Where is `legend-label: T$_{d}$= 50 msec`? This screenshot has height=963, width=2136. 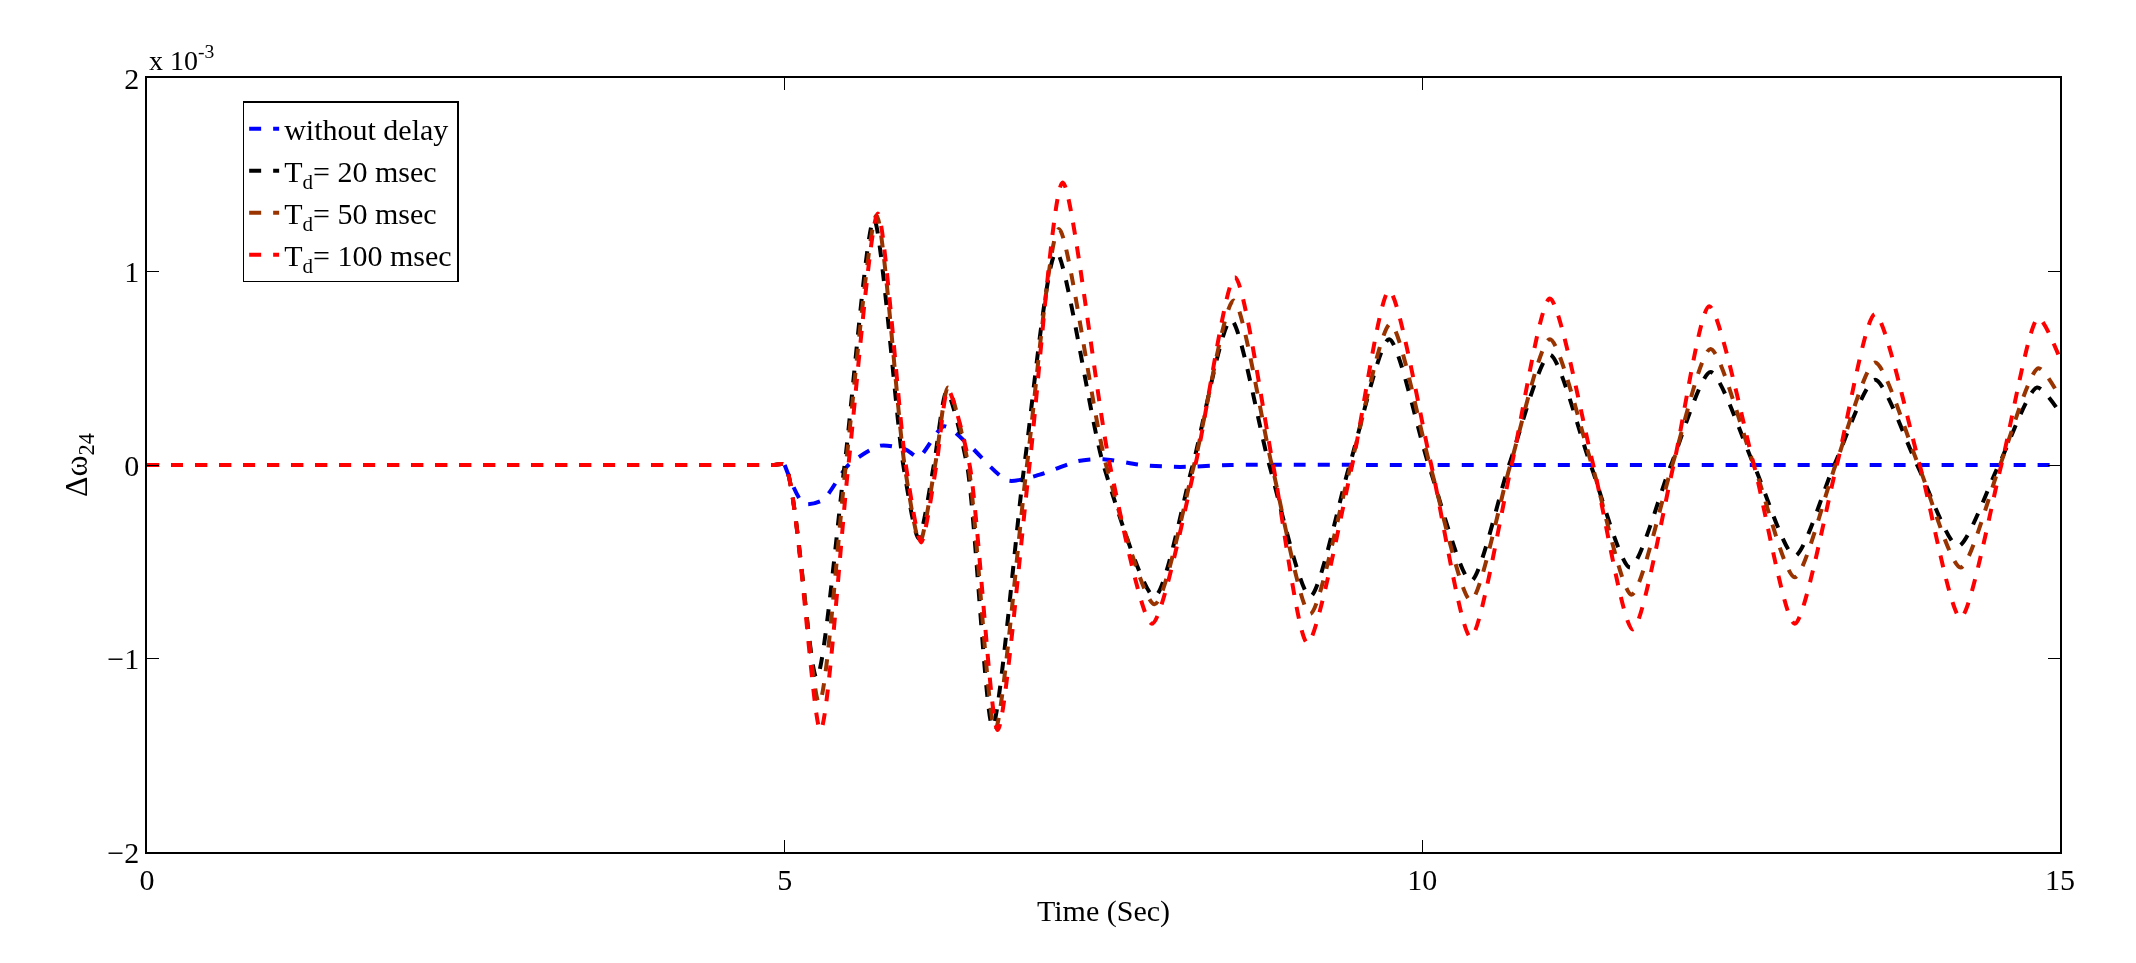 legend-label: T$_{d}$= 50 msec is located at coordinates (360, 216).